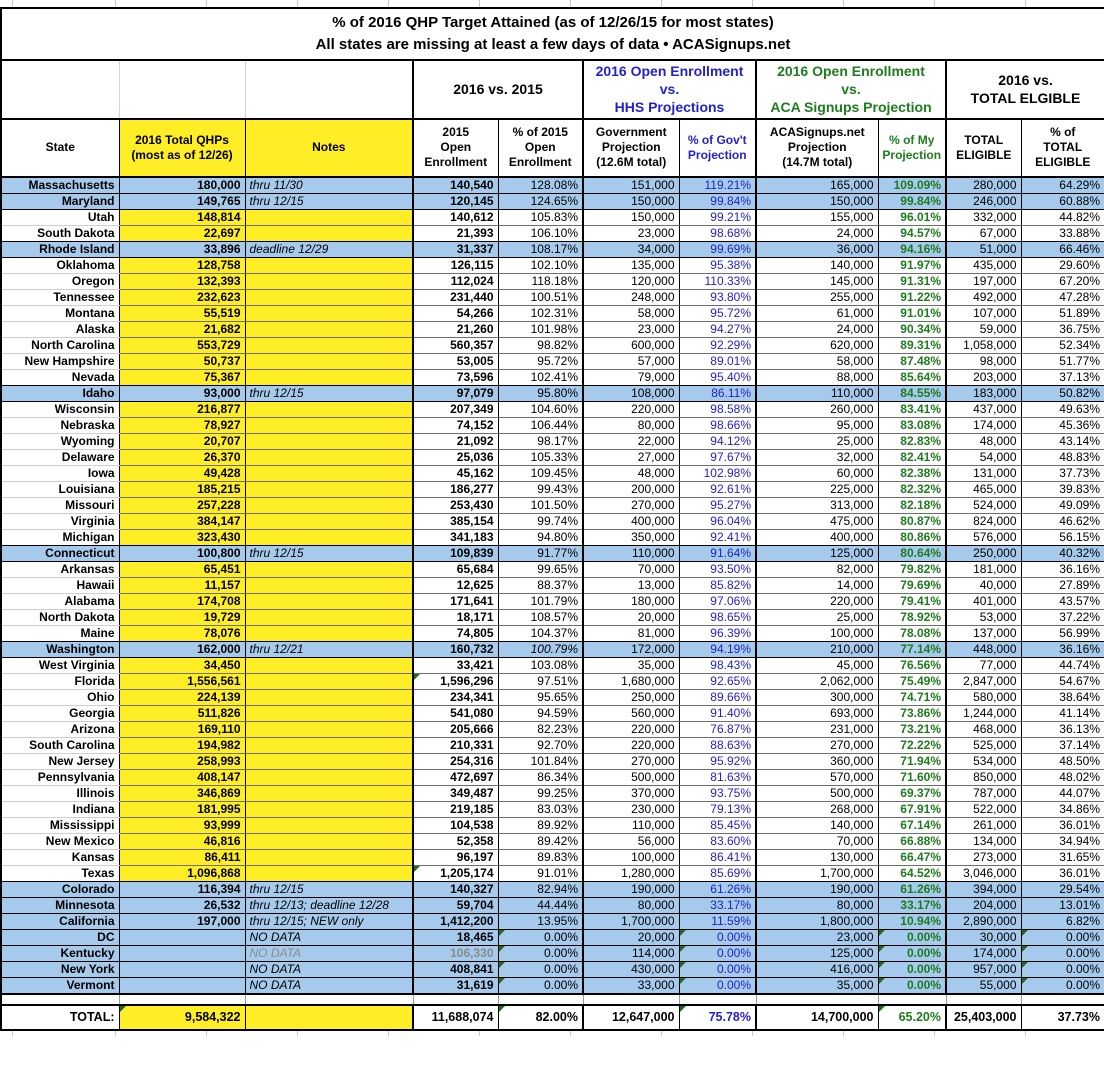  Describe the element at coordinates (182, 457) in the screenshot. I see `cell-qhp: 26,370` at that location.